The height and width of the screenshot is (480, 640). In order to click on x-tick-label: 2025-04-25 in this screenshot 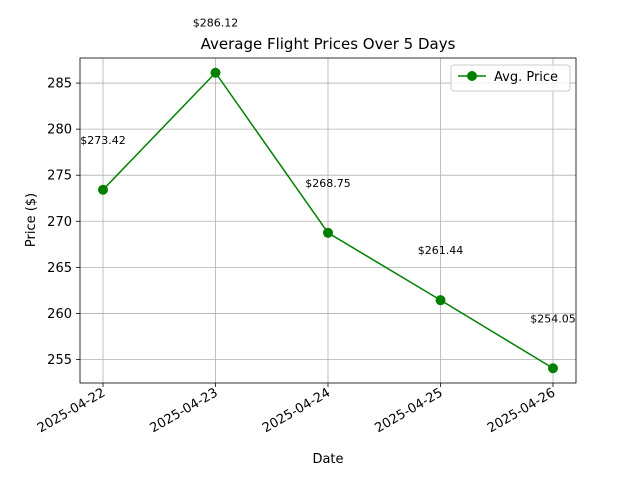, I will do `click(409, 410)`.